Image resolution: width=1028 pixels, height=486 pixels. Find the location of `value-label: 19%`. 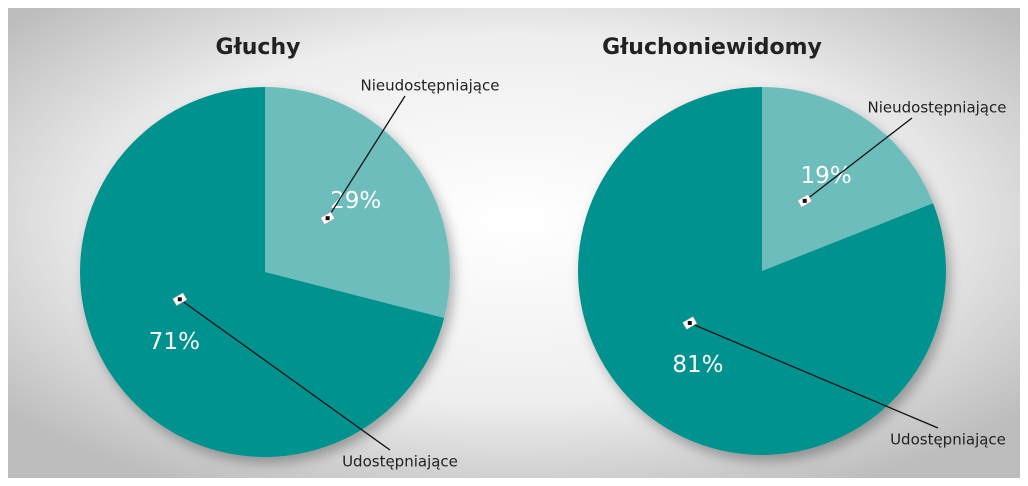

value-label: 19% is located at coordinates (826, 176).